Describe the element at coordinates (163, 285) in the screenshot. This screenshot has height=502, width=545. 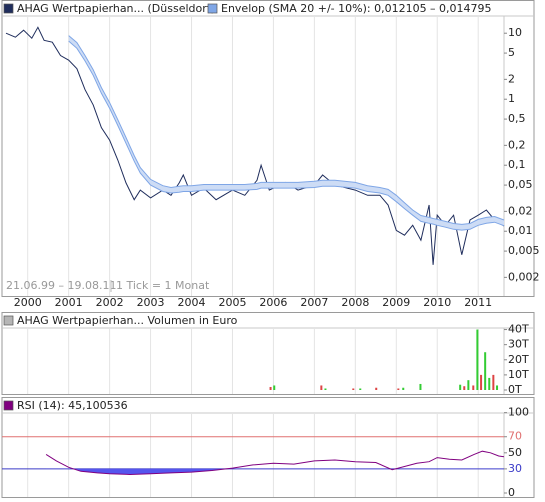
I see `tick-note: 1 Tick = 1 Monat` at that location.